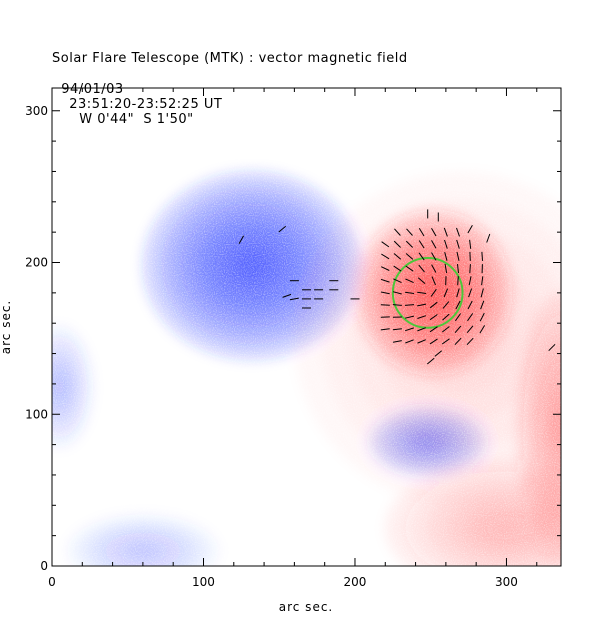 Image resolution: width=612 pixels, height=617 pixels. What do you see at coordinates (136, 119) in the screenshot?
I see `subtitle-position: W 0'44" S 1'50"` at bounding box center [136, 119].